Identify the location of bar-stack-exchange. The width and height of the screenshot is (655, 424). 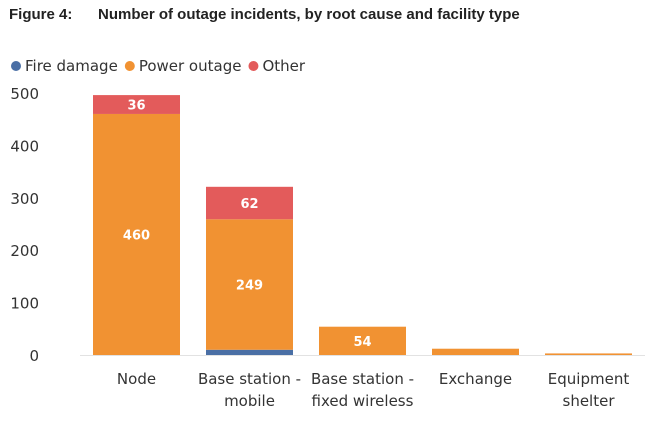
(475, 351).